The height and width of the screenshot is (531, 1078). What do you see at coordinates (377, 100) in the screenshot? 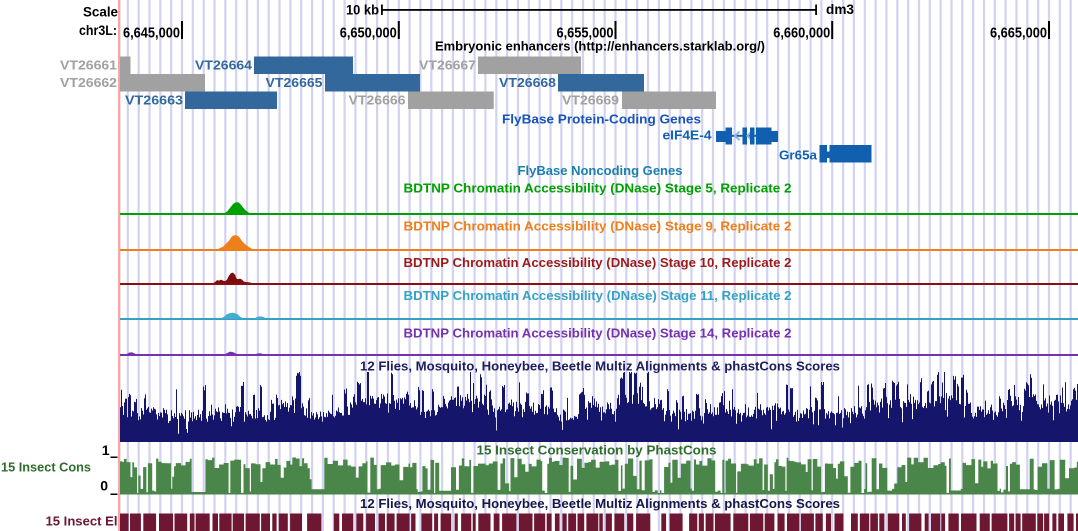
I see `svg-text: VT26666` at bounding box center [377, 100].